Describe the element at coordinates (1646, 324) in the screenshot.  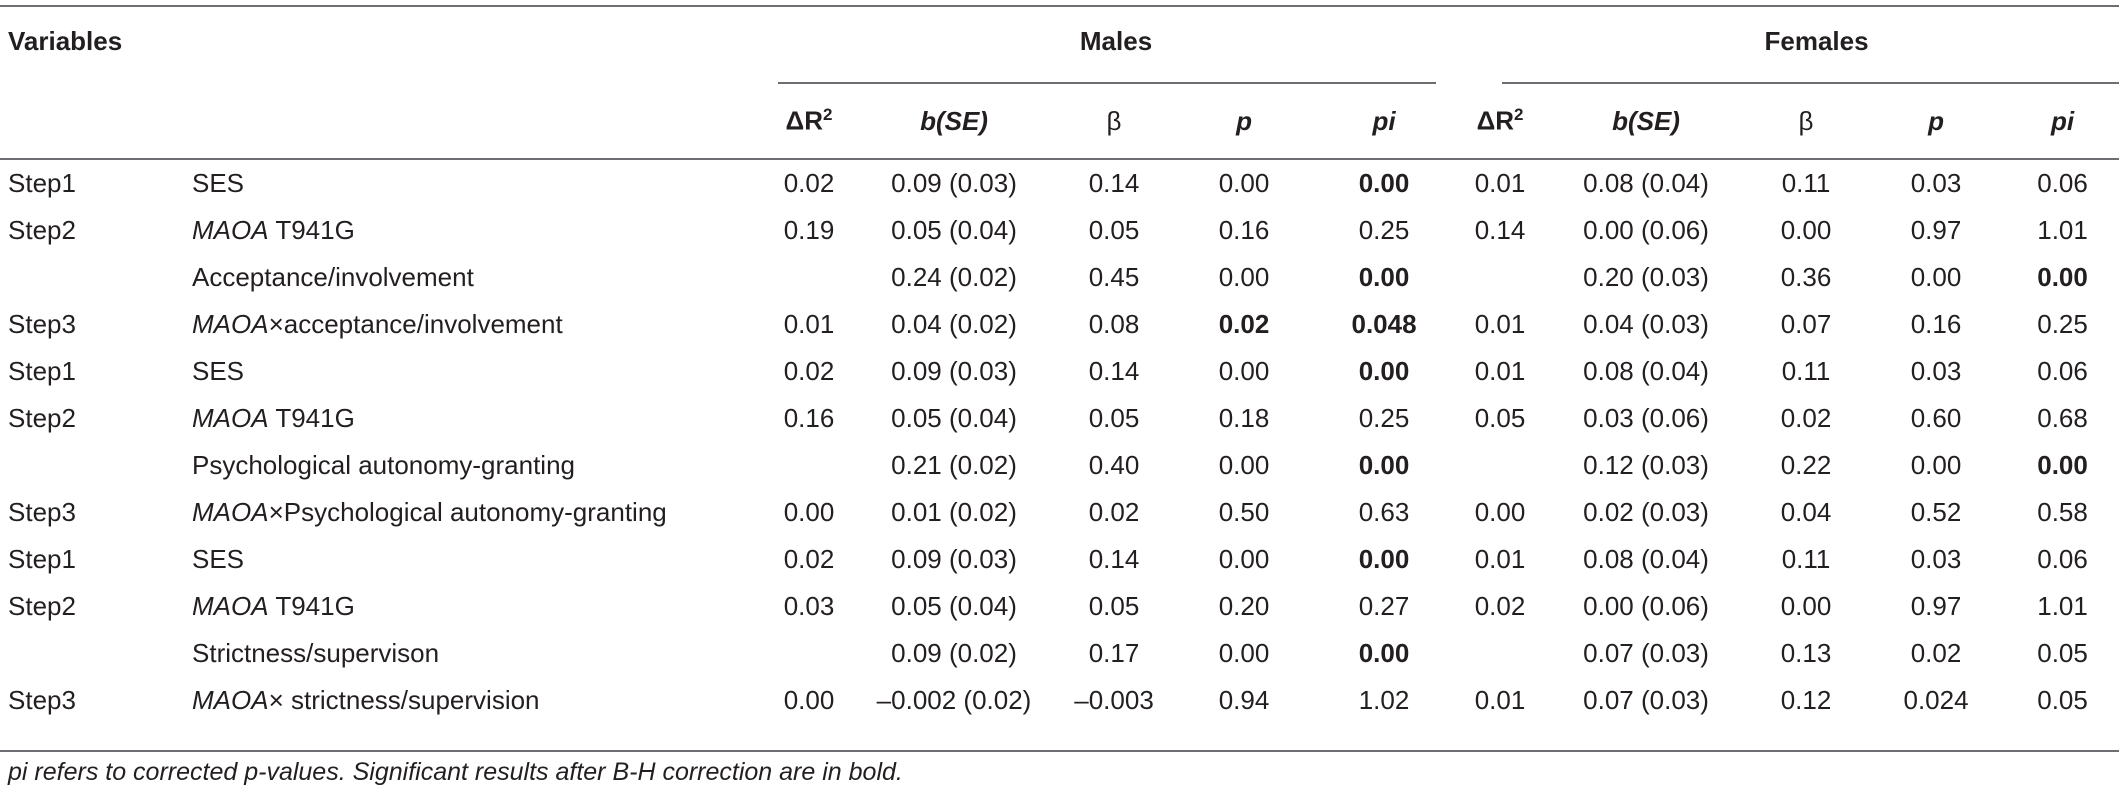
I see `females-b-se-cell: 0.04 (0.03)` at that location.